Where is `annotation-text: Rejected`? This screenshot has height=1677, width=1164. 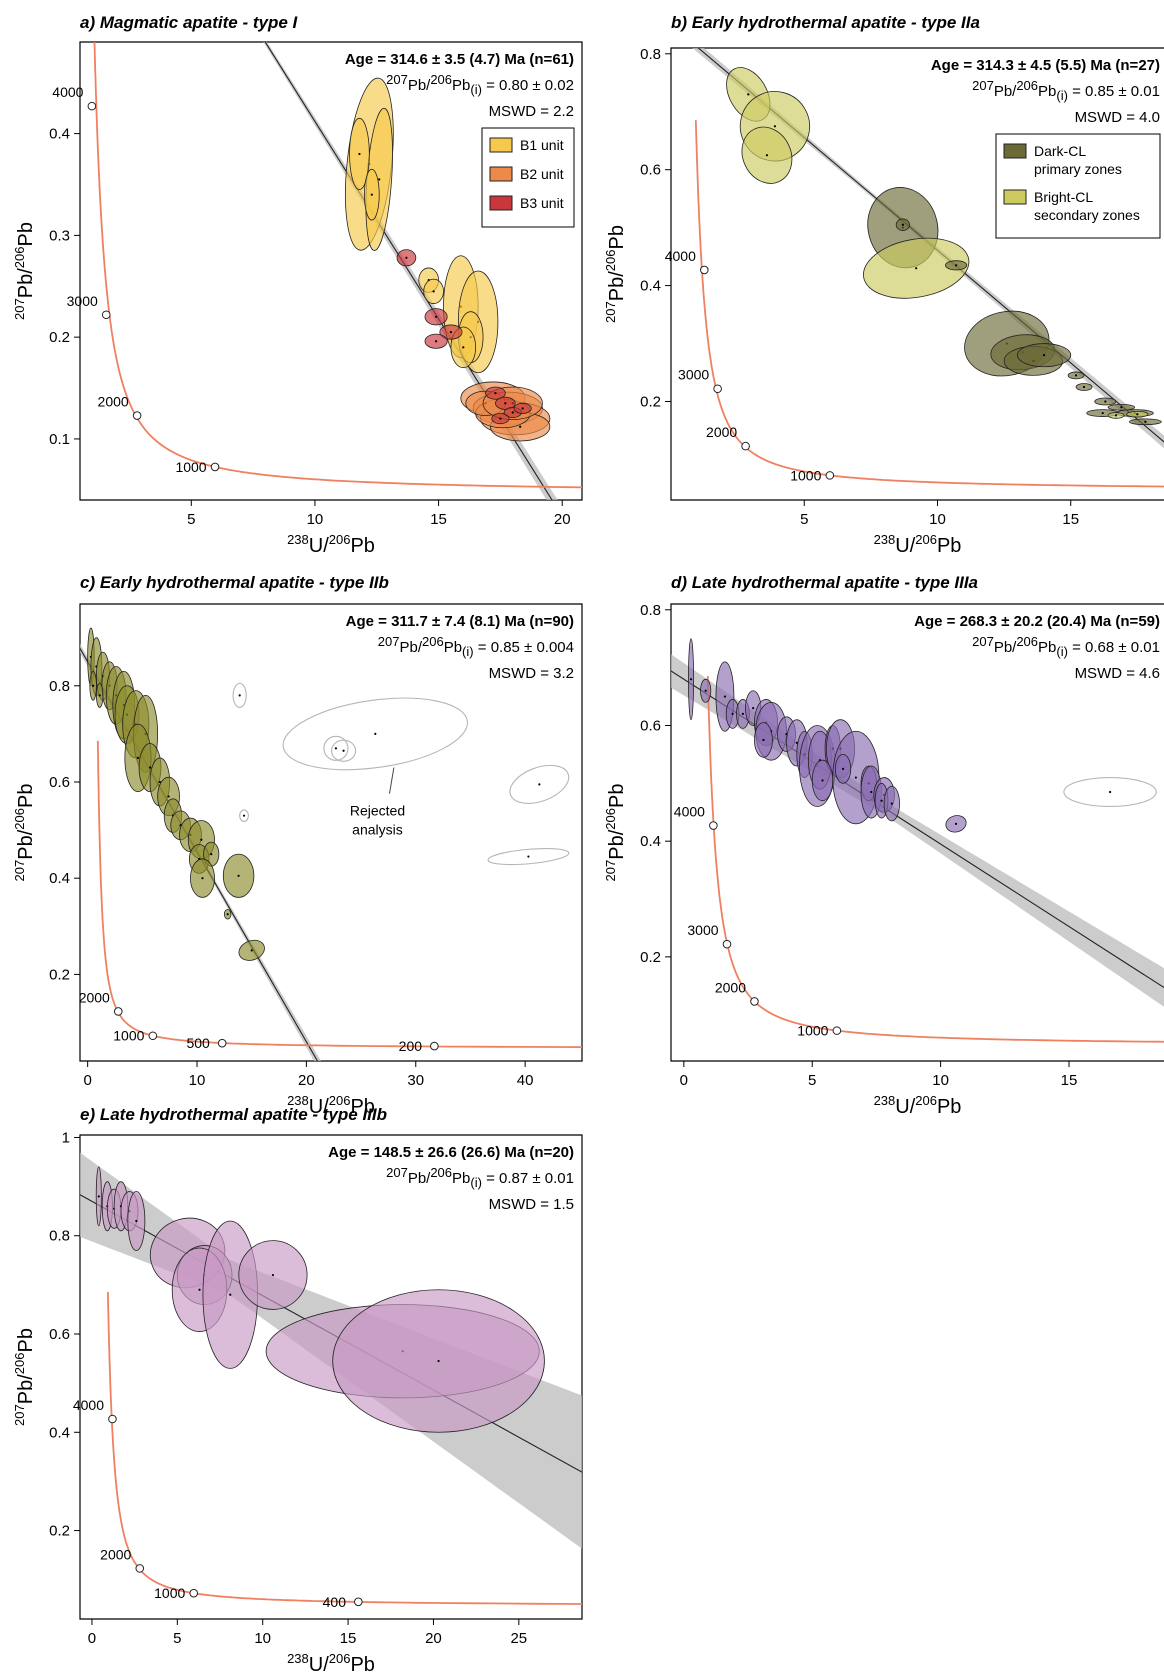 annotation-text: Rejected is located at coordinates (377, 811).